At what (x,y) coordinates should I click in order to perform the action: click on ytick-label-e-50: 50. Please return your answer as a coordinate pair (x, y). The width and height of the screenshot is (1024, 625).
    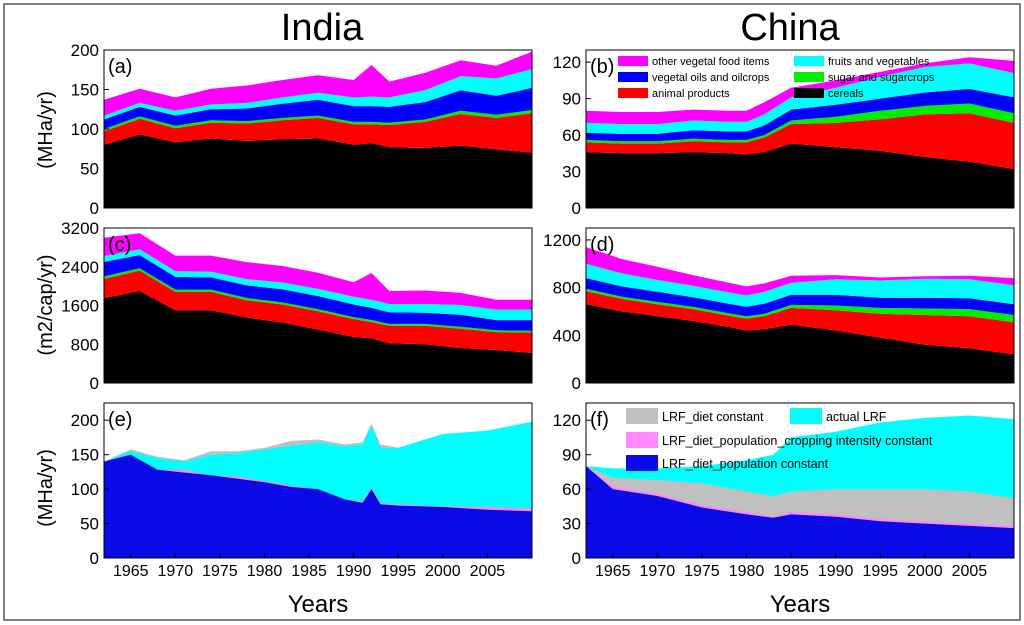
    Looking at the image, I should click on (89, 524).